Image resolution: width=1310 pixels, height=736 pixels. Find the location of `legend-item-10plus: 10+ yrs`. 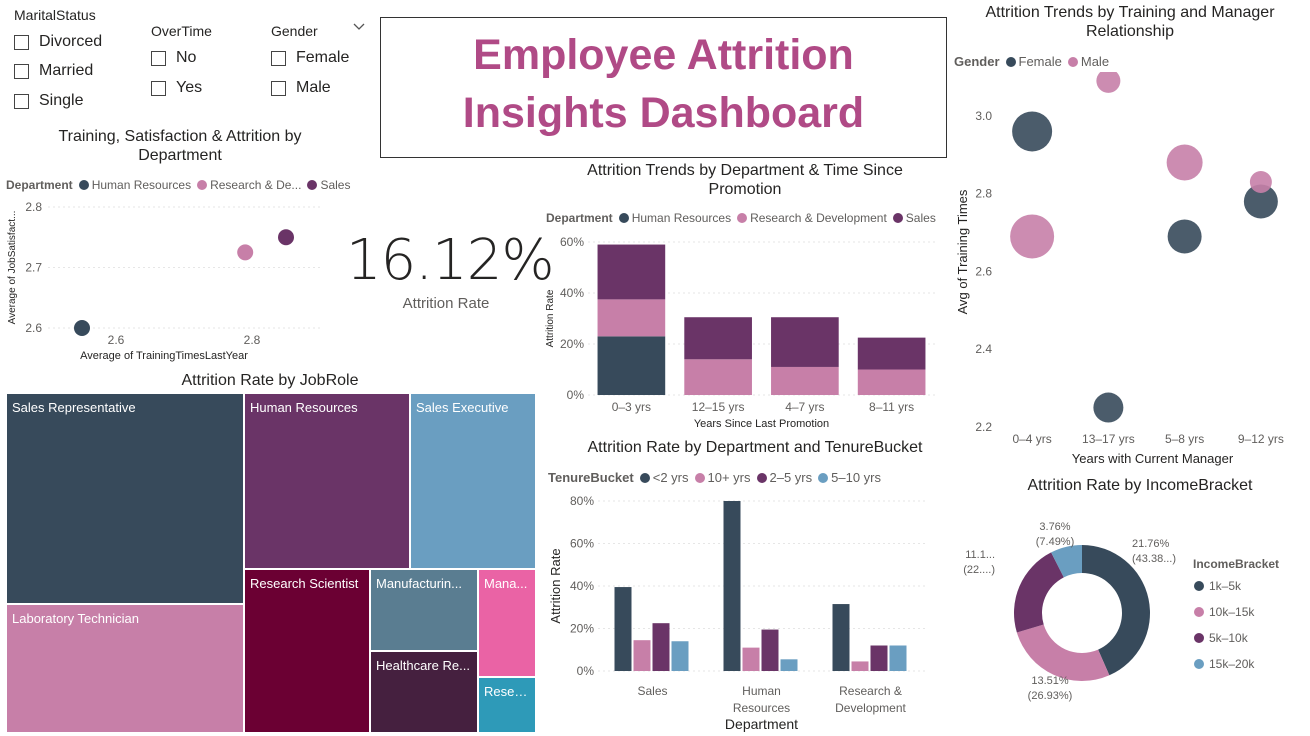

legend-item-10plus: 10+ yrs is located at coordinates (722, 477).